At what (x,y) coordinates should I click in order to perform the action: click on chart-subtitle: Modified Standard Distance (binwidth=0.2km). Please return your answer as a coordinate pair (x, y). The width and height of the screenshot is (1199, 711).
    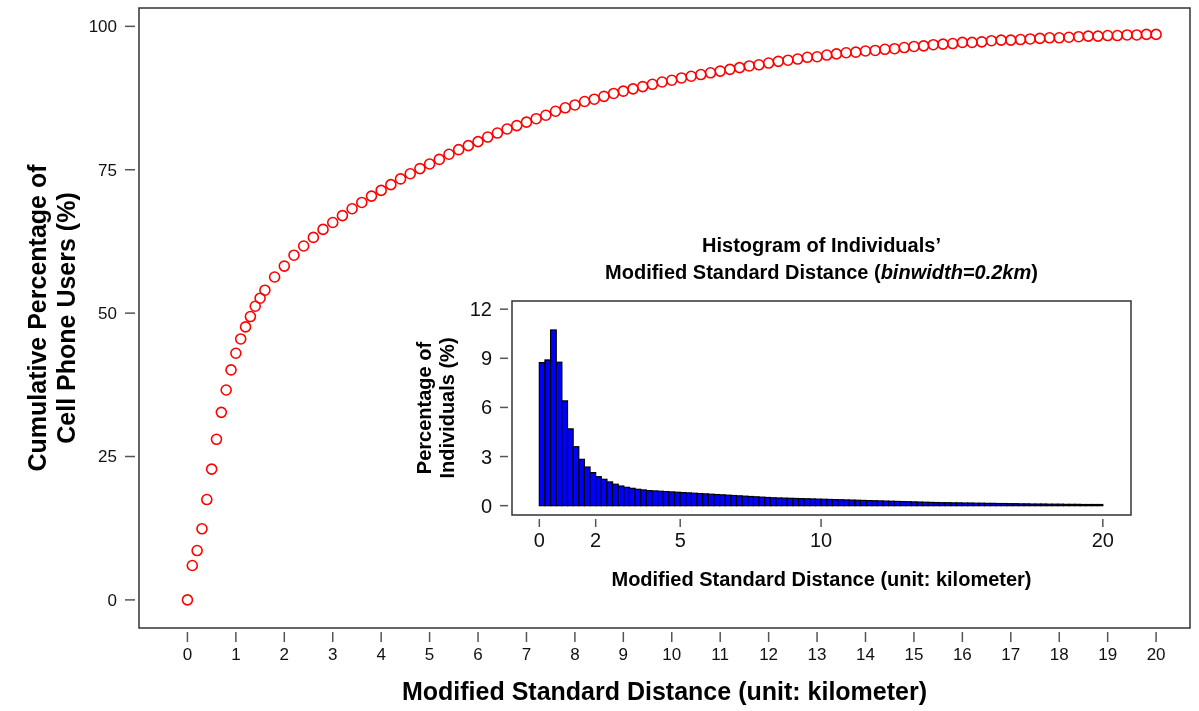
    Looking at the image, I should click on (821, 272).